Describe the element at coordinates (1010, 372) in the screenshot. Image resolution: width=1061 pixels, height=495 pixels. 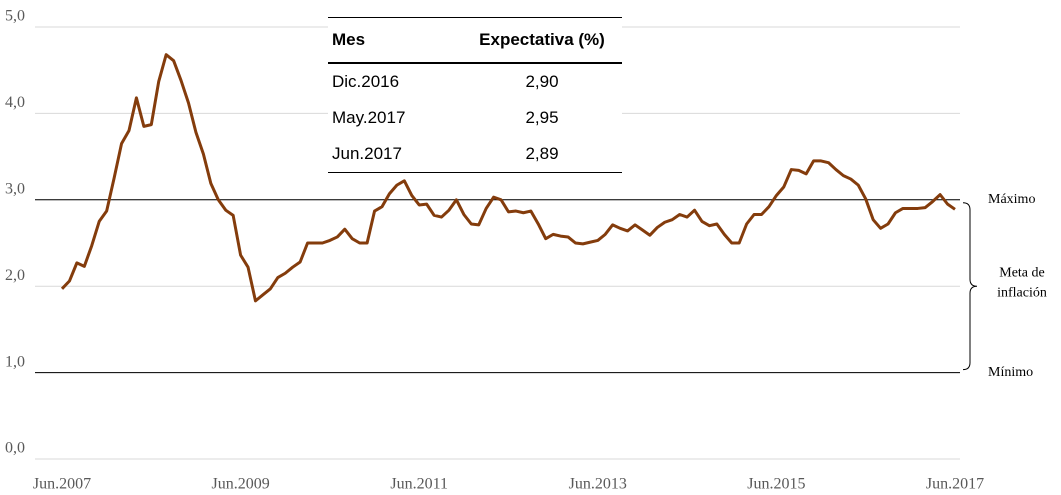
I see `target-label: Mínimo` at that location.